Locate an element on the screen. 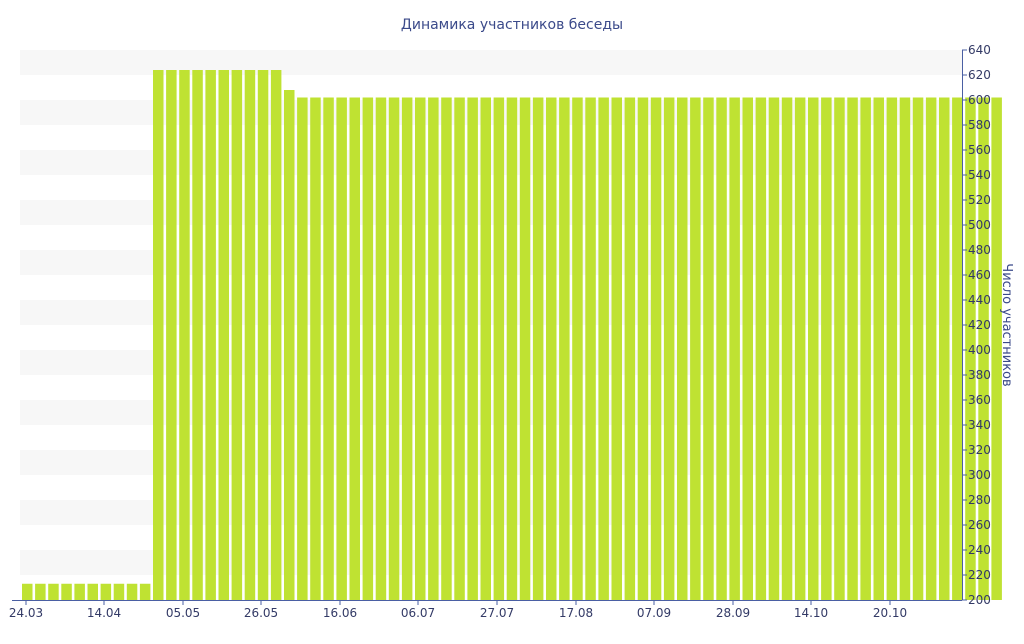 This screenshot has height=644, width=1024. y-tick-label: 280 is located at coordinates (979, 500).